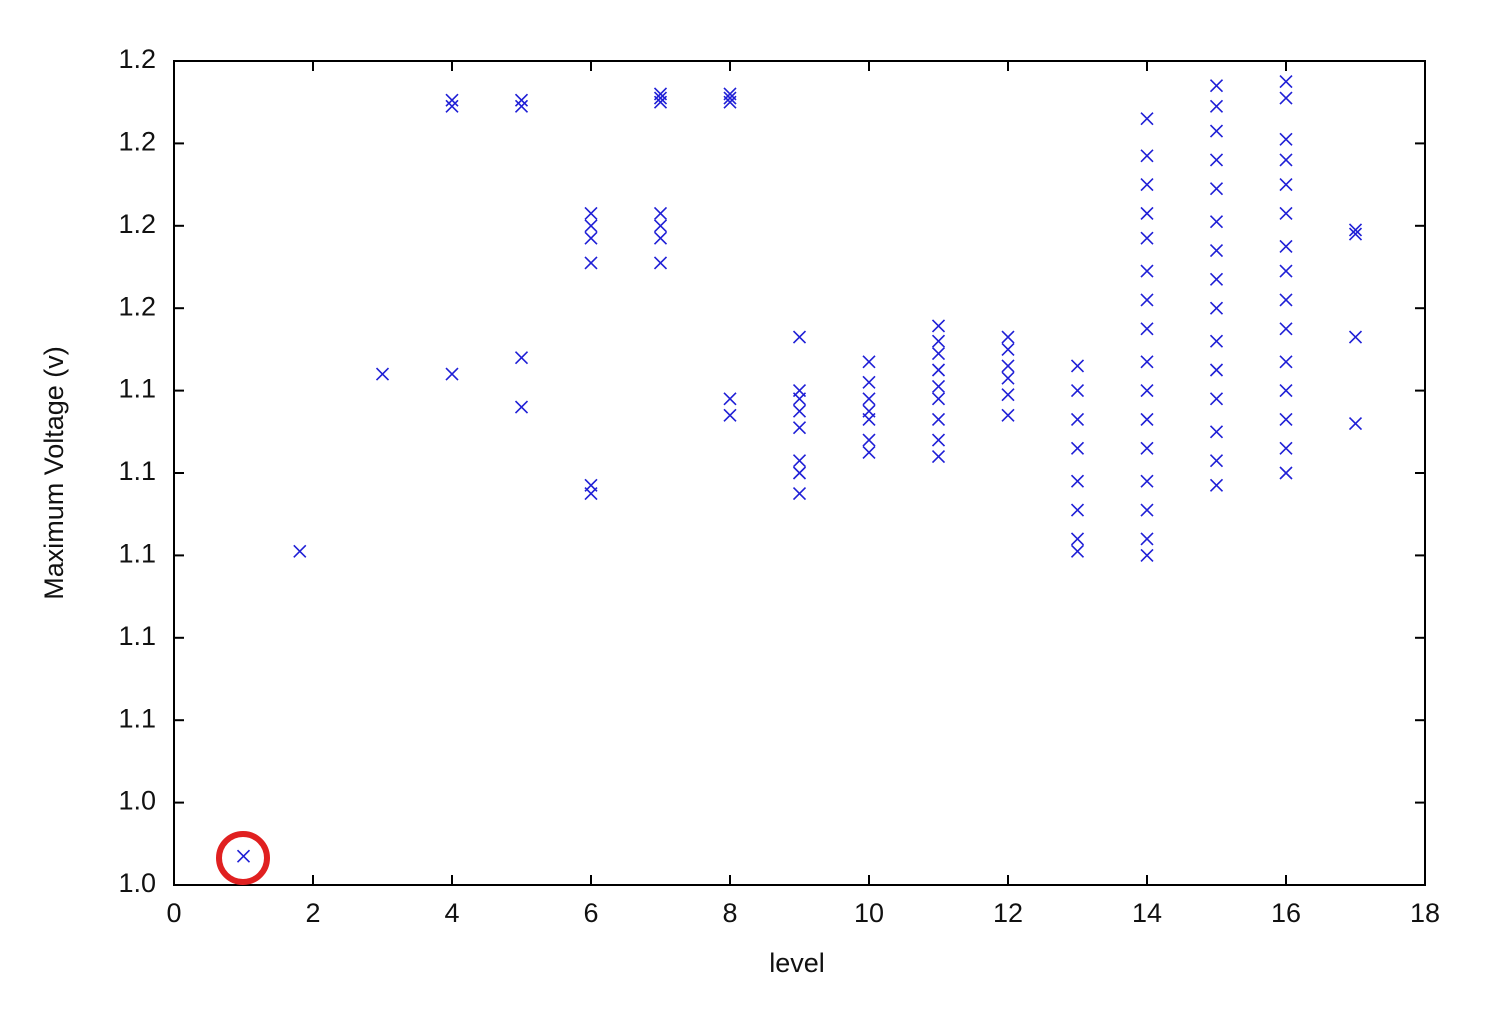 This screenshot has height=1025, width=1512. I want to click on x-tick-label: 14, so click(1147, 913).